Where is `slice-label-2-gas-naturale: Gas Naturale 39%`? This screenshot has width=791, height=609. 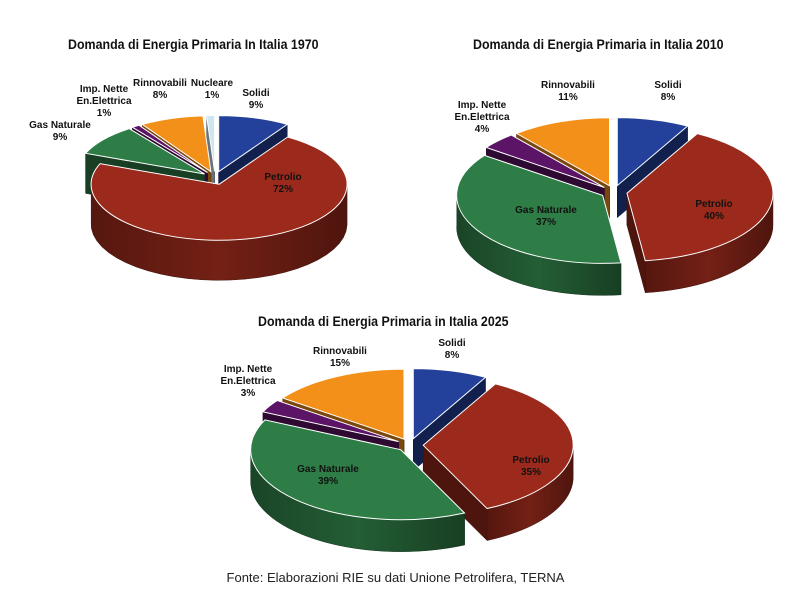
slice-label-2-gas-naturale: Gas Naturale 39% is located at coordinates (328, 475).